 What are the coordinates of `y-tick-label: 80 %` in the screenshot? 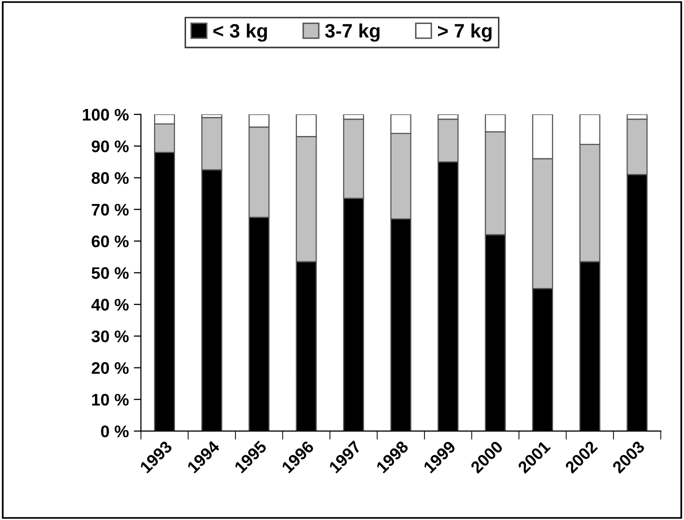 It's located at (110, 178).